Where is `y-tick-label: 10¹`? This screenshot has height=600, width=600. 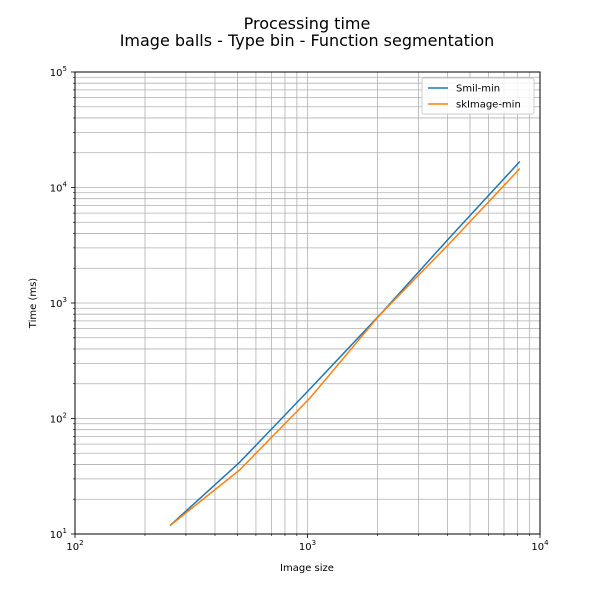 y-tick-label: 10¹ is located at coordinates (58, 534).